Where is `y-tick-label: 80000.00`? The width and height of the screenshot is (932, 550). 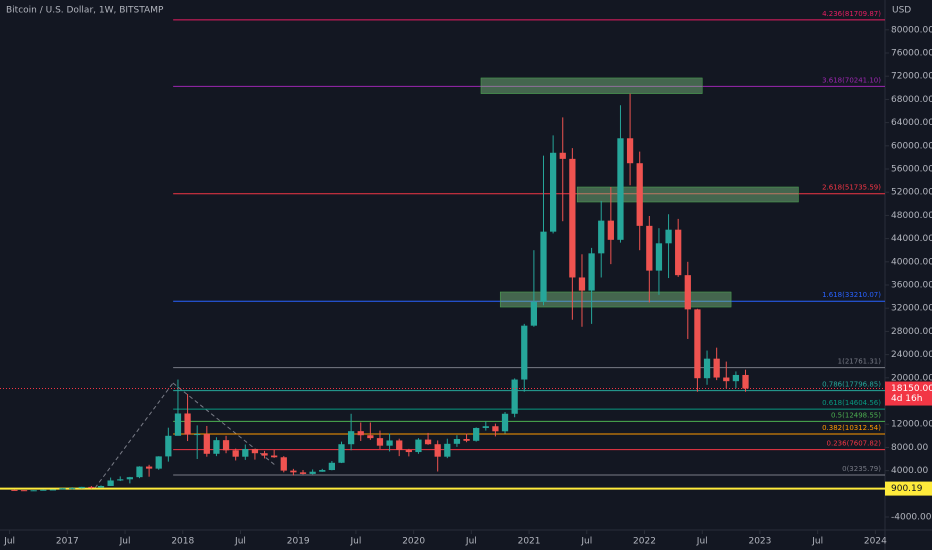
y-tick-label: 80000.00 is located at coordinates (911, 30).